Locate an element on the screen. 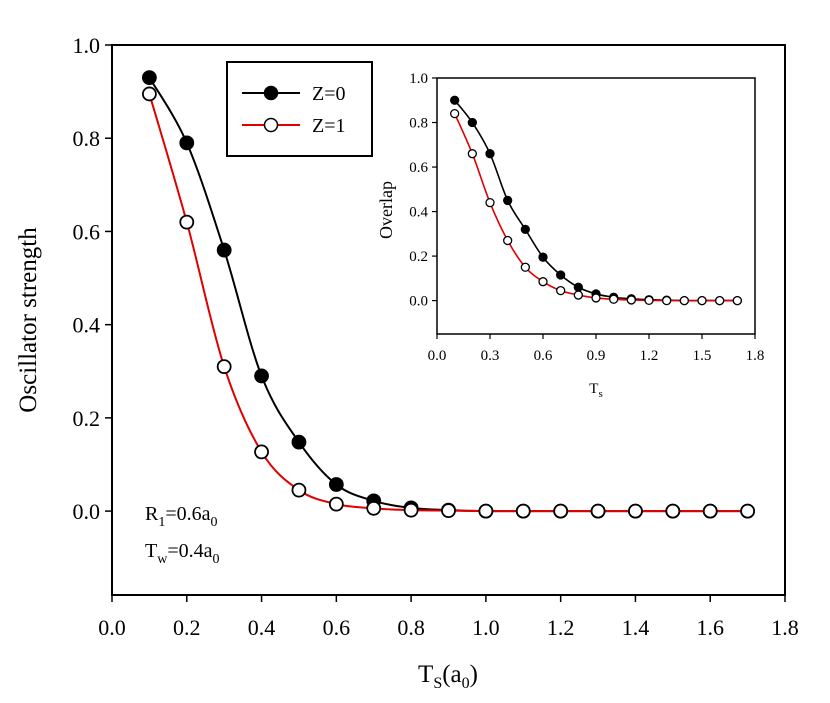 The height and width of the screenshot is (703, 830). main-y-tick-label: 1.0 is located at coordinates (87, 45).